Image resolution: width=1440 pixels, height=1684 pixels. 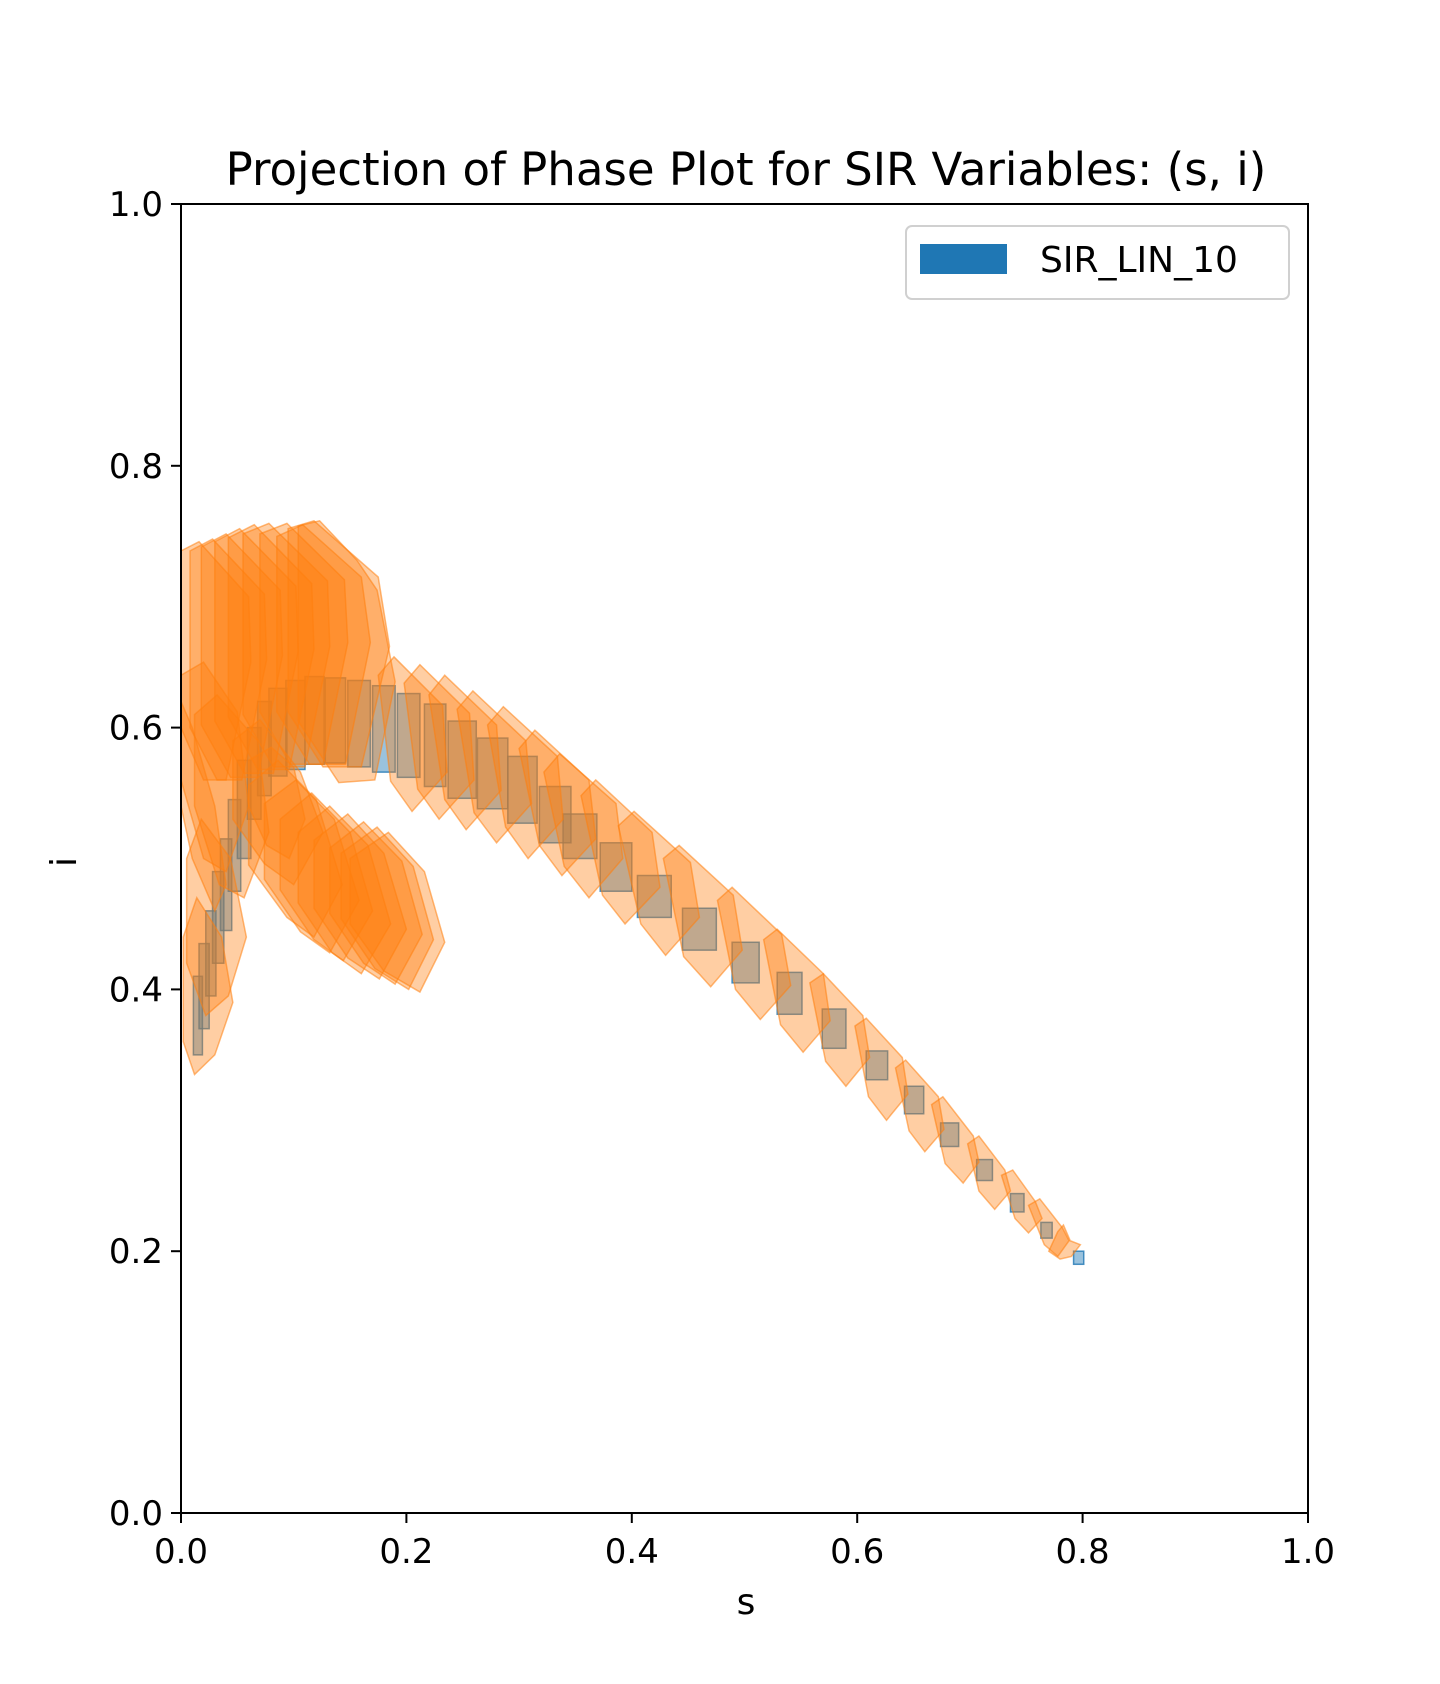 What do you see at coordinates (64, 862) in the screenshot?
I see `y-axis-label: i` at bounding box center [64, 862].